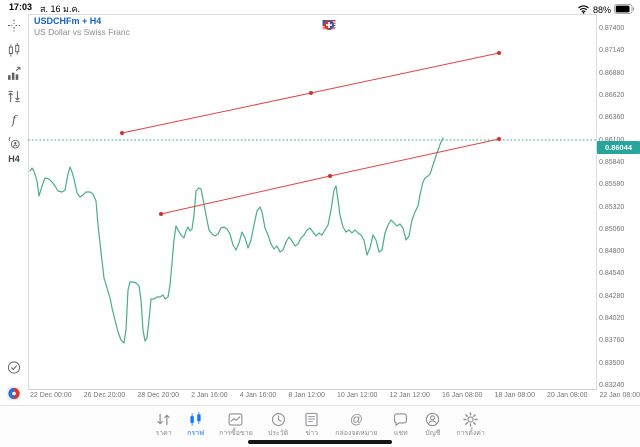 The width and height of the screenshot is (640, 447). What do you see at coordinates (462, 395) in the screenshot?
I see `time-axis-label: 16 Jan 08:00` at bounding box center [462, 395].